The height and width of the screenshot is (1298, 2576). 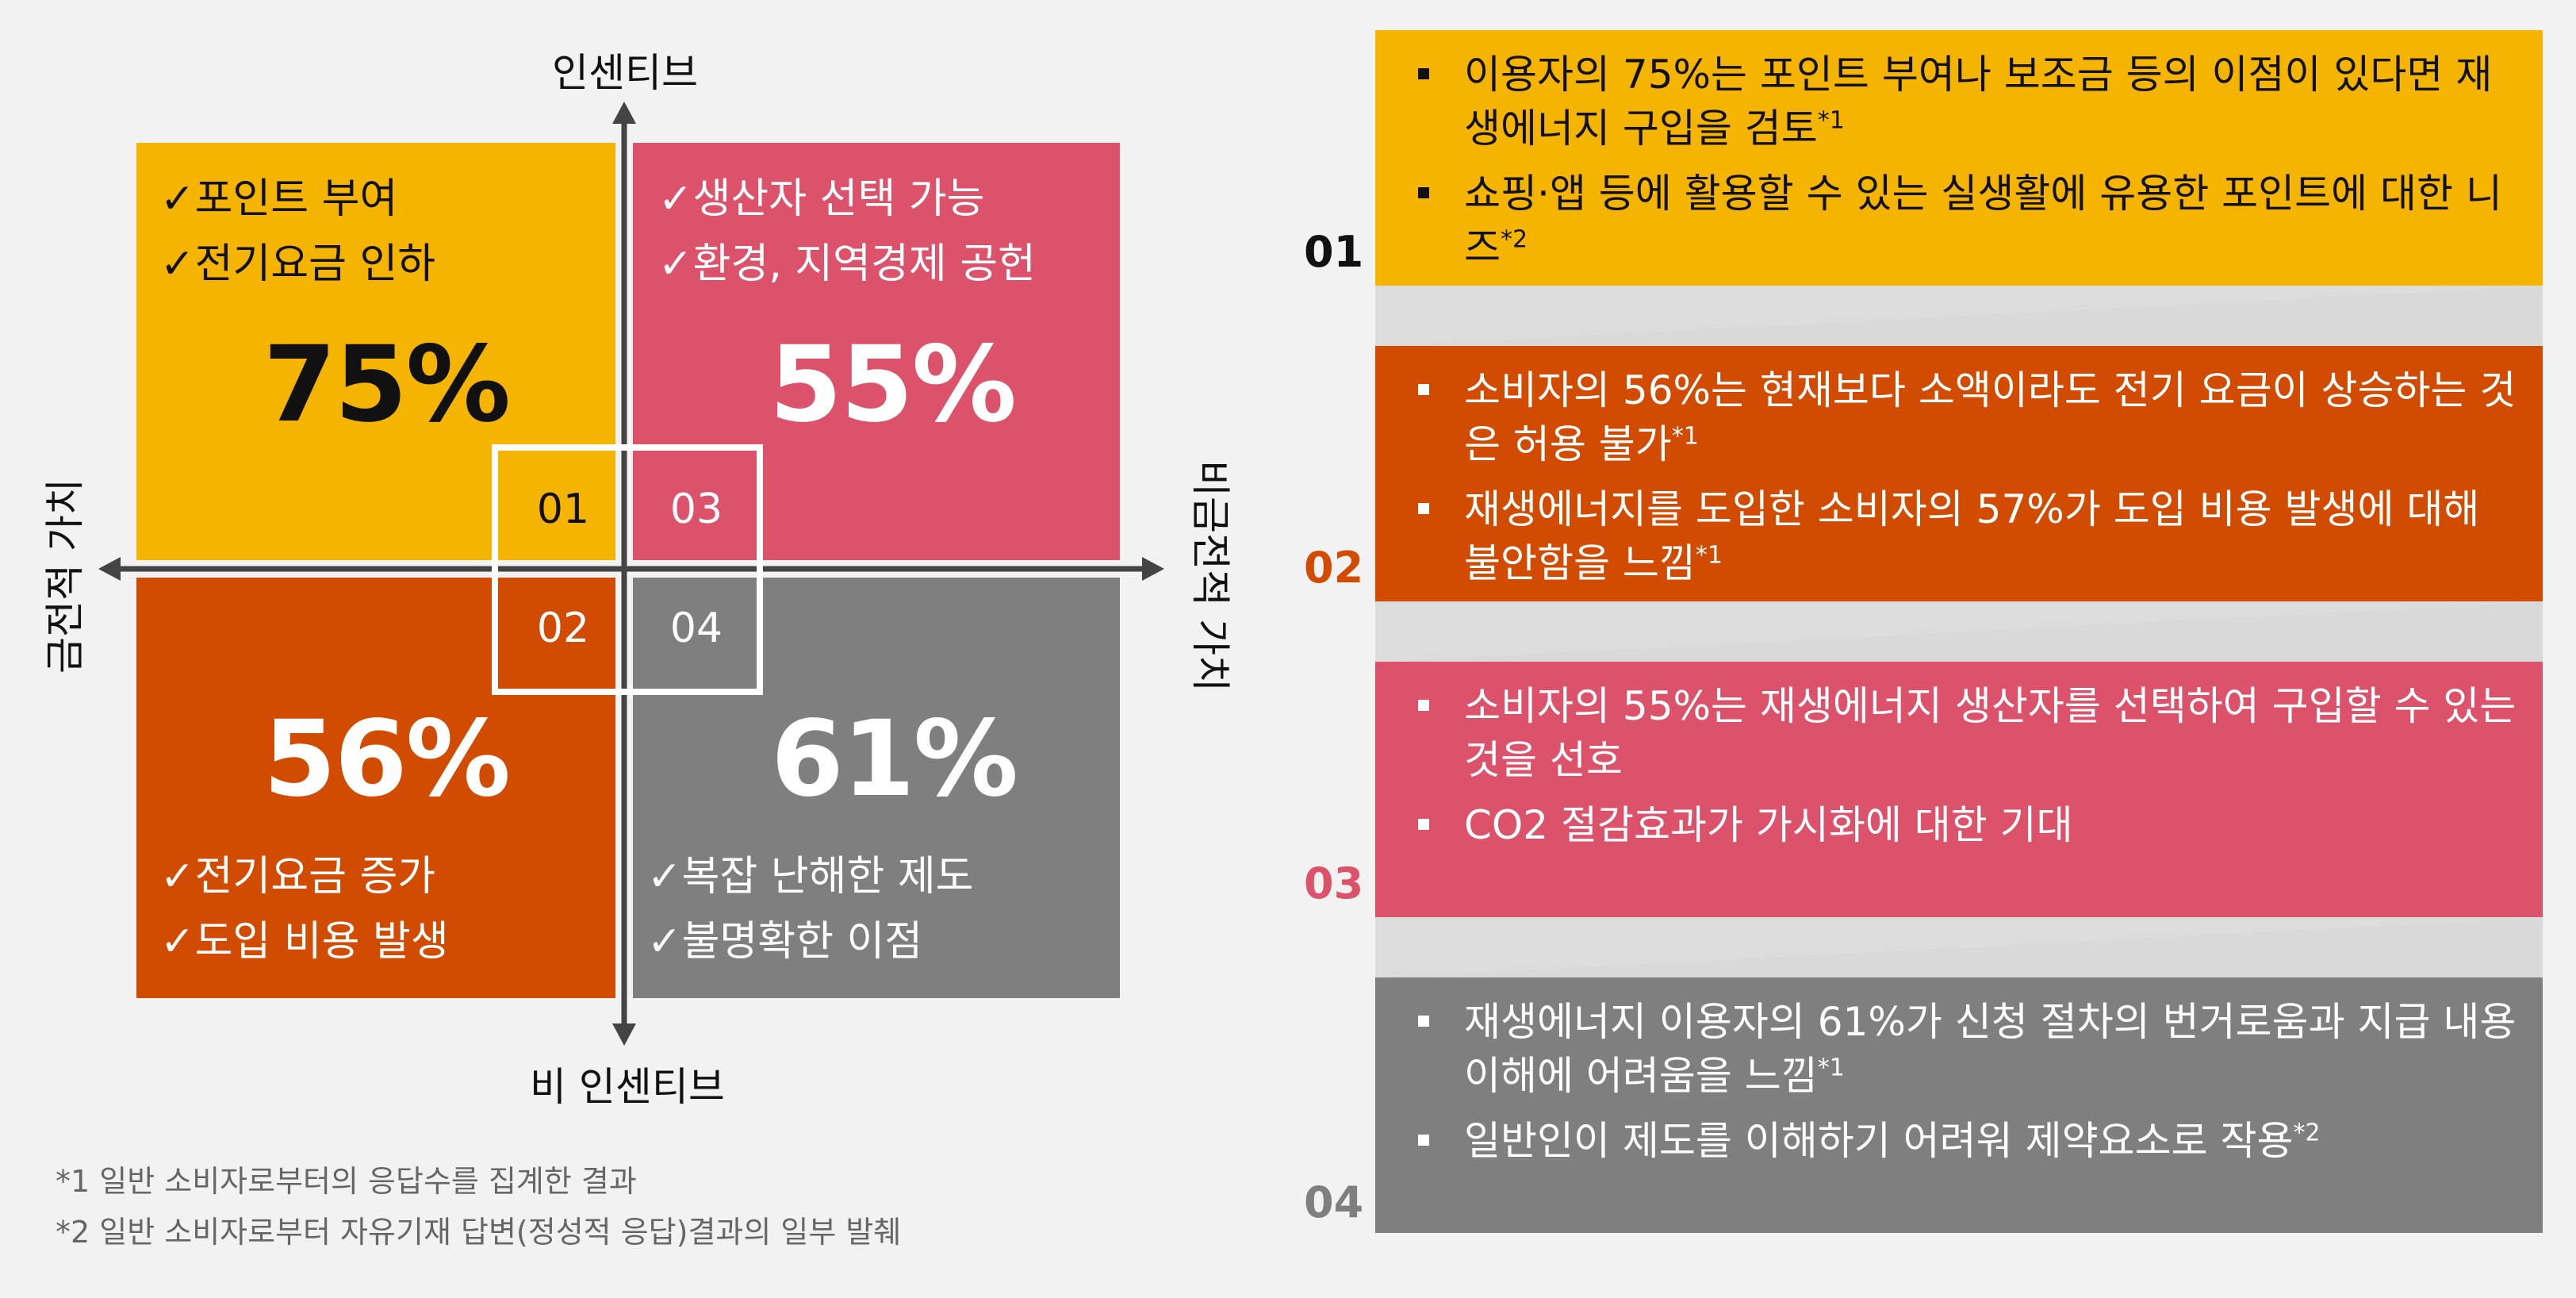 I want to click on quadrant-item: ✓생산자 선택 가능, so click(x=822, y=199).